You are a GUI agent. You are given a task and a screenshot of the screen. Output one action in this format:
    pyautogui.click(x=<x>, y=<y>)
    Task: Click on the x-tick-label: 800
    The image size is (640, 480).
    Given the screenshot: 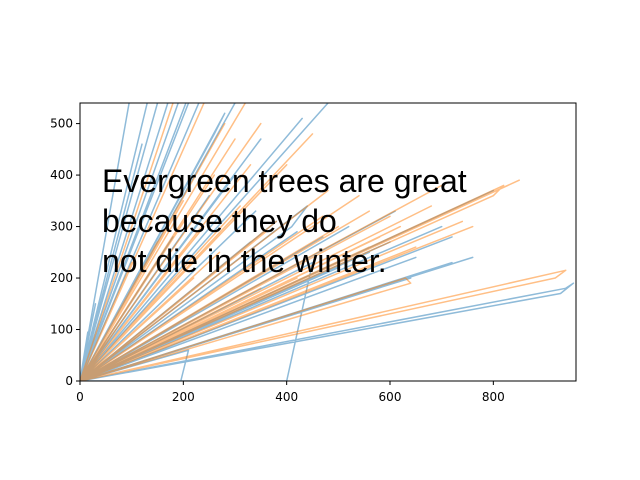 What is the action you would take?
    pyautogui.click(x=493, y=397)
    